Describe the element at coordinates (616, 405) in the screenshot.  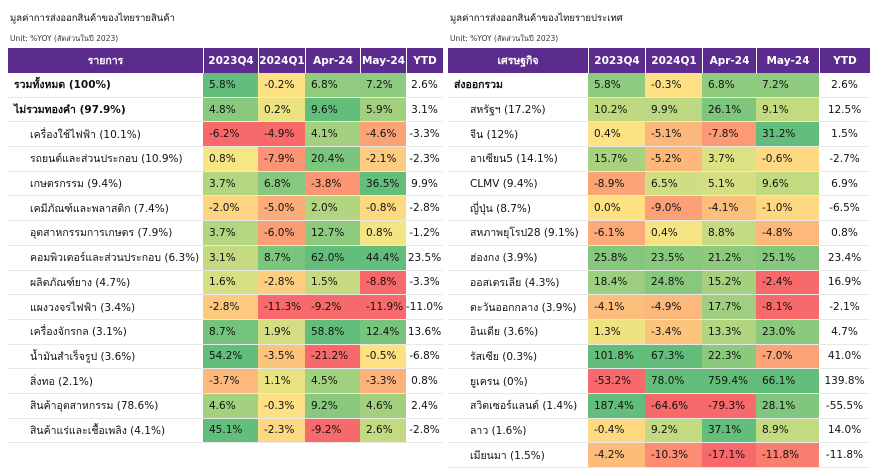
I see `value-cell: 187.4%` at that location.